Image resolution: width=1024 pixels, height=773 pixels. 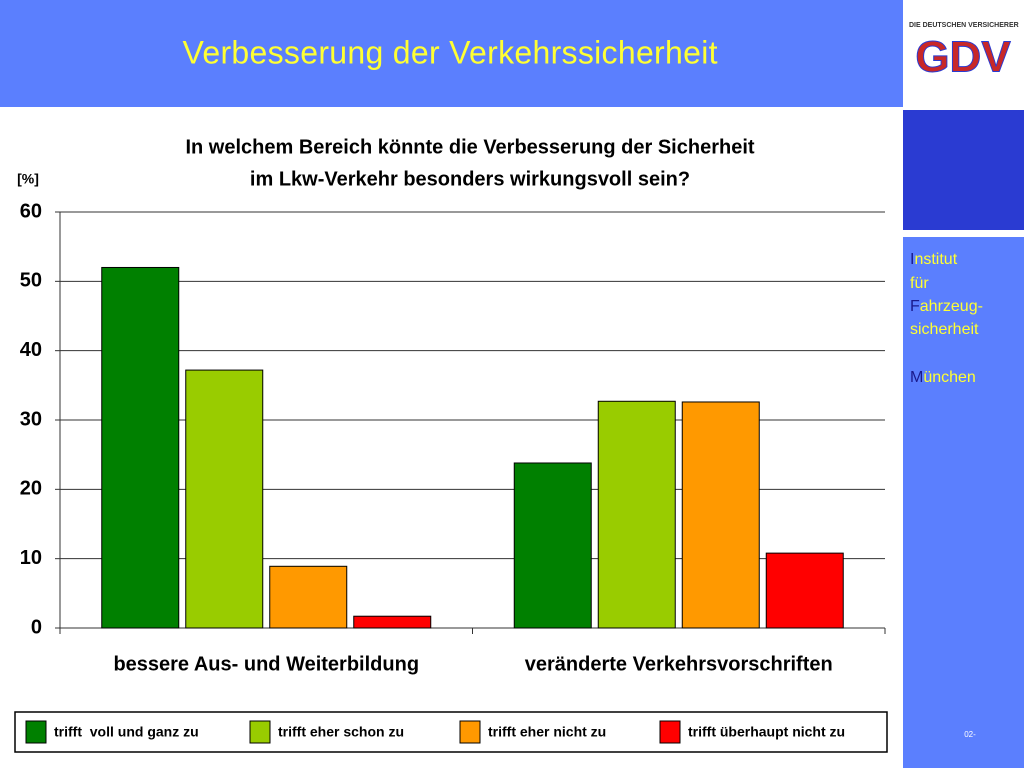 I want to click on x-tick-label: bessere Aus- und Weiterbildung, so click(x=266, y=664).